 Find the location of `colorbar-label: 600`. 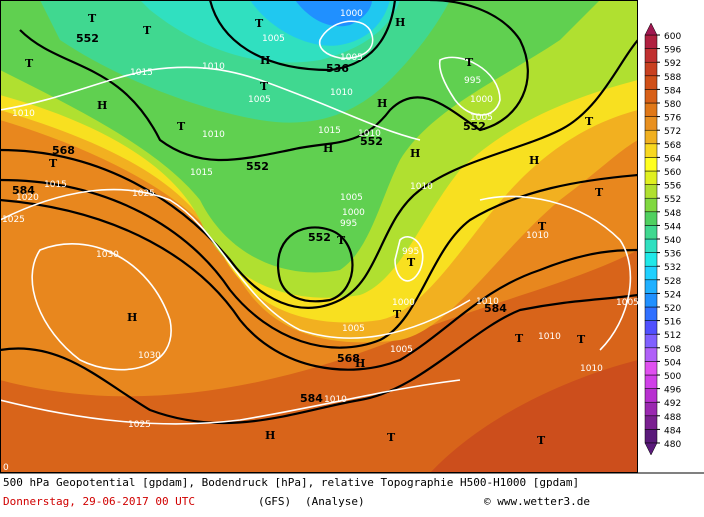

colorbar-label: 600 is located at coordinates (672, 37).